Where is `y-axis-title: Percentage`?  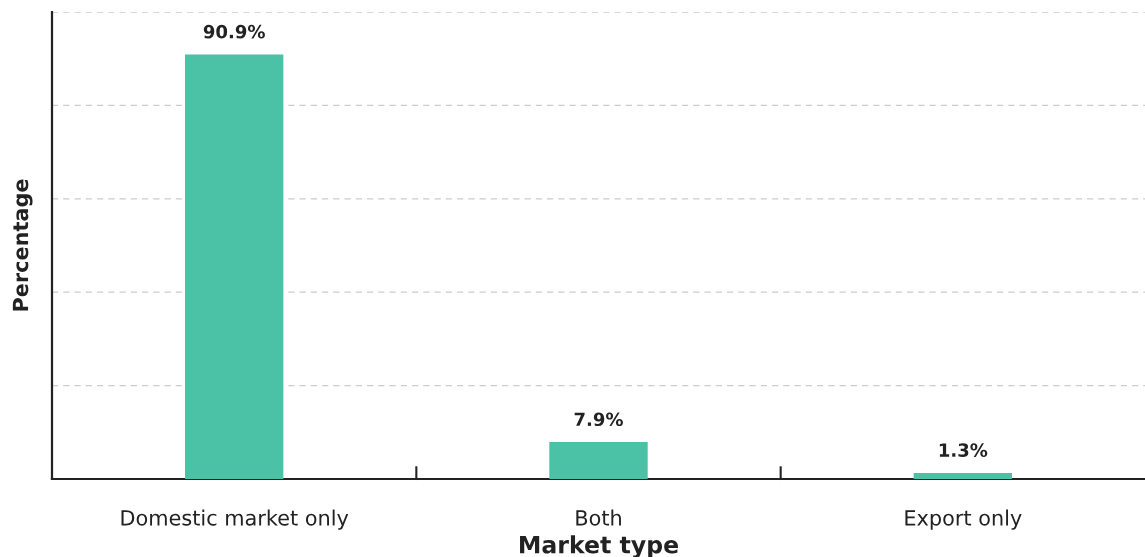
y-axis-title: Percentage is located at coordinates (22, 245).